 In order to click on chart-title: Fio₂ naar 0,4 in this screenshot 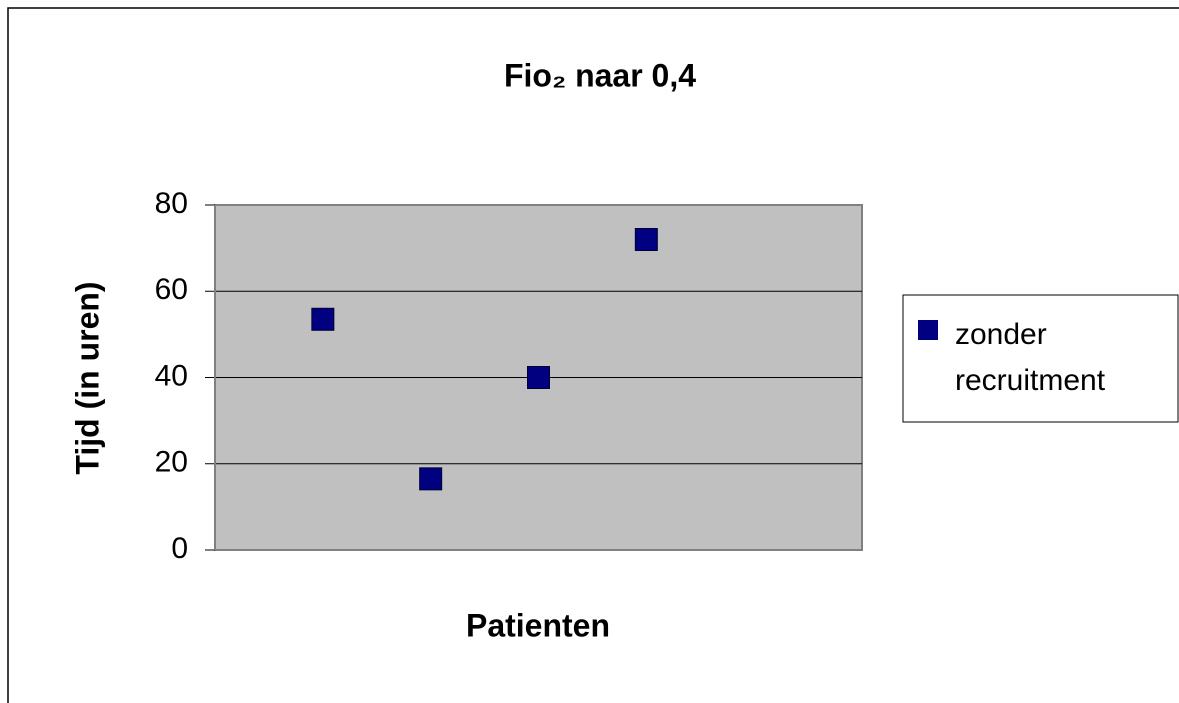, I will do `click(600, 75)`.